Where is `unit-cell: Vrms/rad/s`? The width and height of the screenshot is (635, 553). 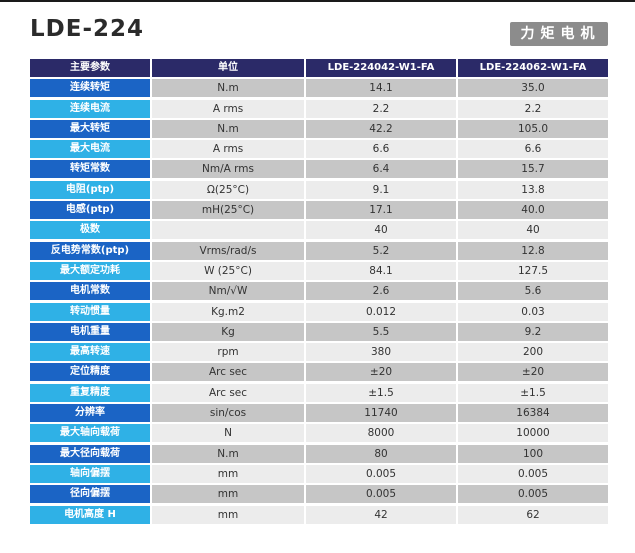
unit-cell: Vrms/rad/s is located at coordinates (228, 250).